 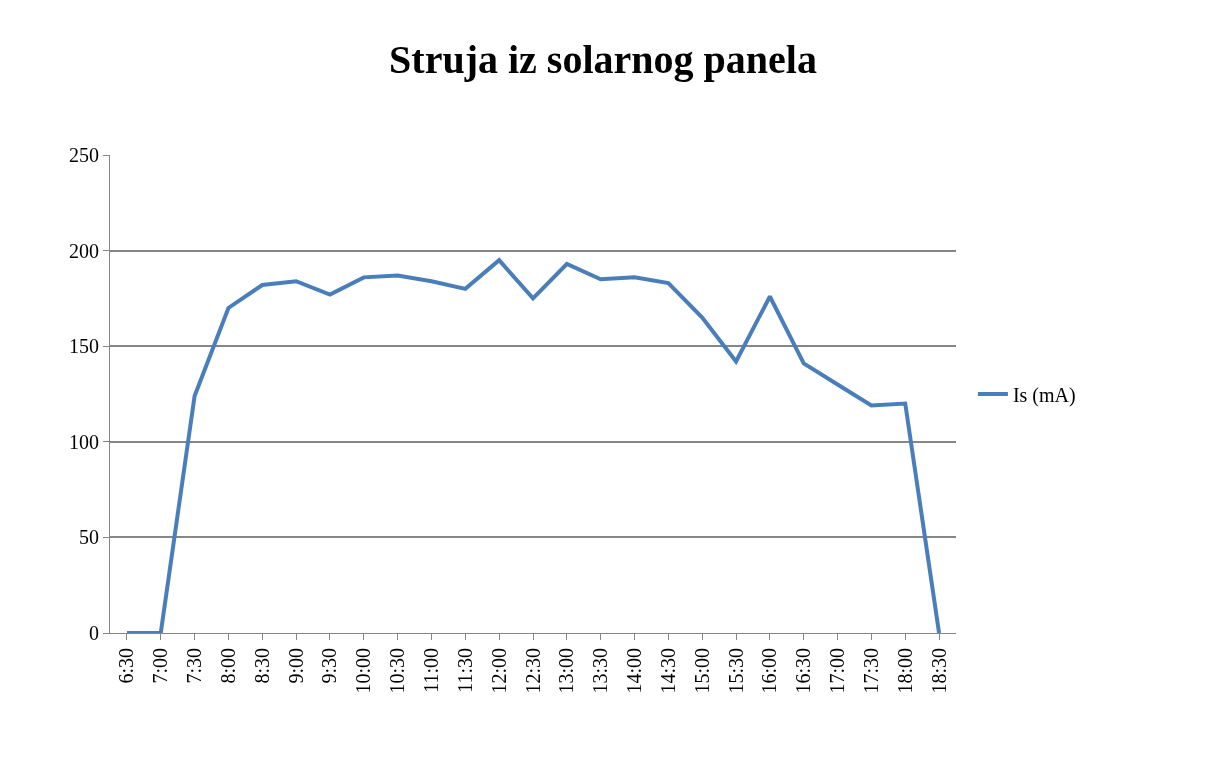 What do you see at coordinates (397, 671) in the screenshot?
I see `x-tick-label: 10:30` at bounding box center [397, 671].